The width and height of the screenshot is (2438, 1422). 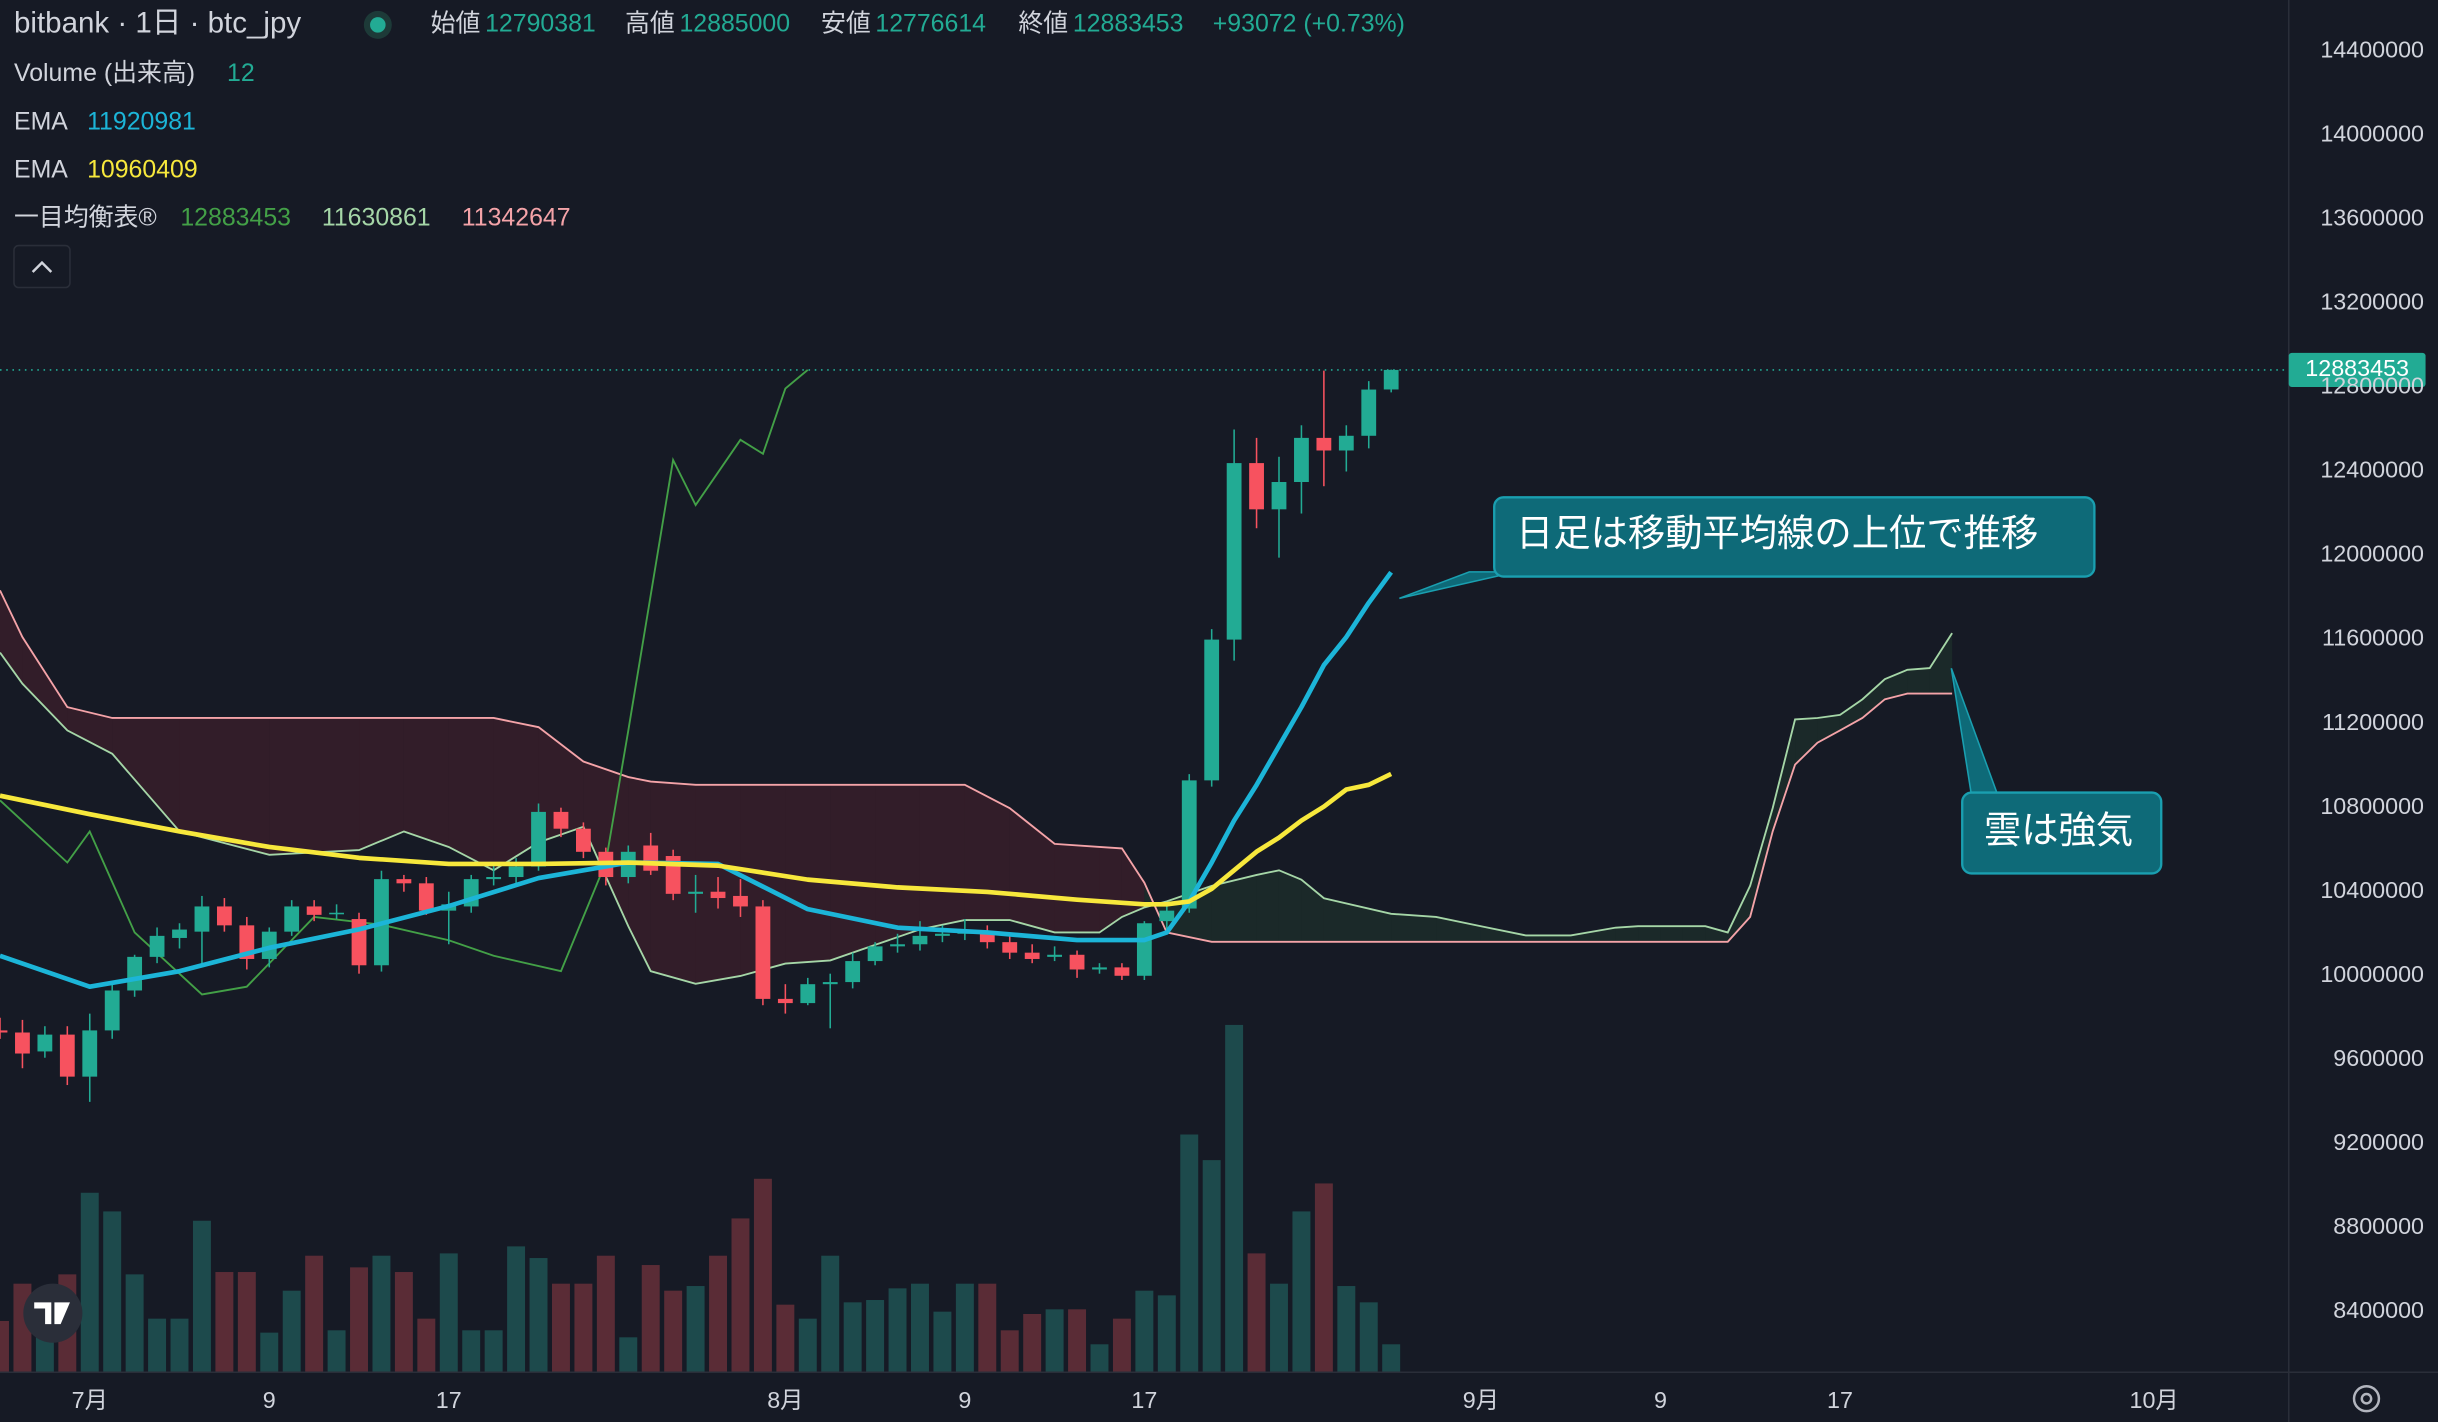 What do you see at coordinates (456, 23) in the screenshot?
I see `ohlc-label: 始値` at bounding box center [456, 23].